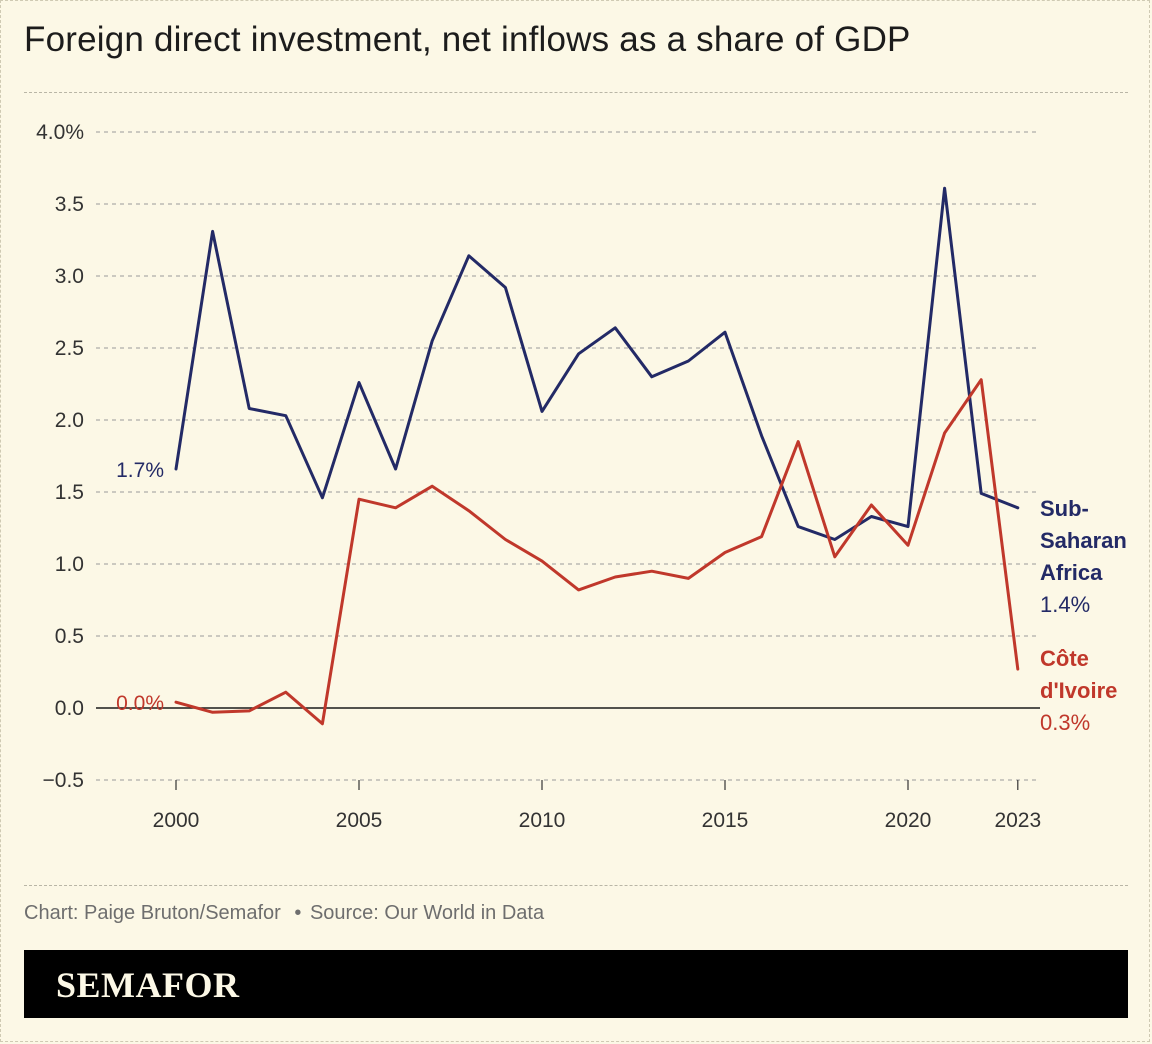 The height and width of the screenshot is (1044, 1152). I want to click on y-tick-label: 3.5, so click(69, 204).